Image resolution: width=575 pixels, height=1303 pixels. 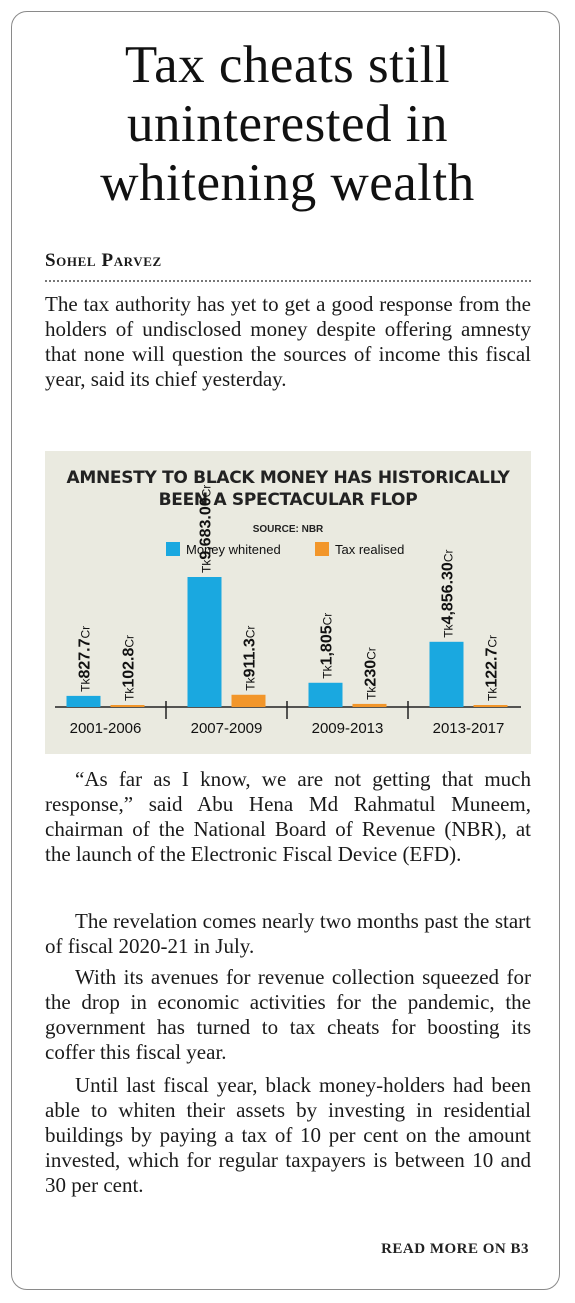 I want to click on data-label: Tk9,683.00Cr, so click(x=206, y=529).